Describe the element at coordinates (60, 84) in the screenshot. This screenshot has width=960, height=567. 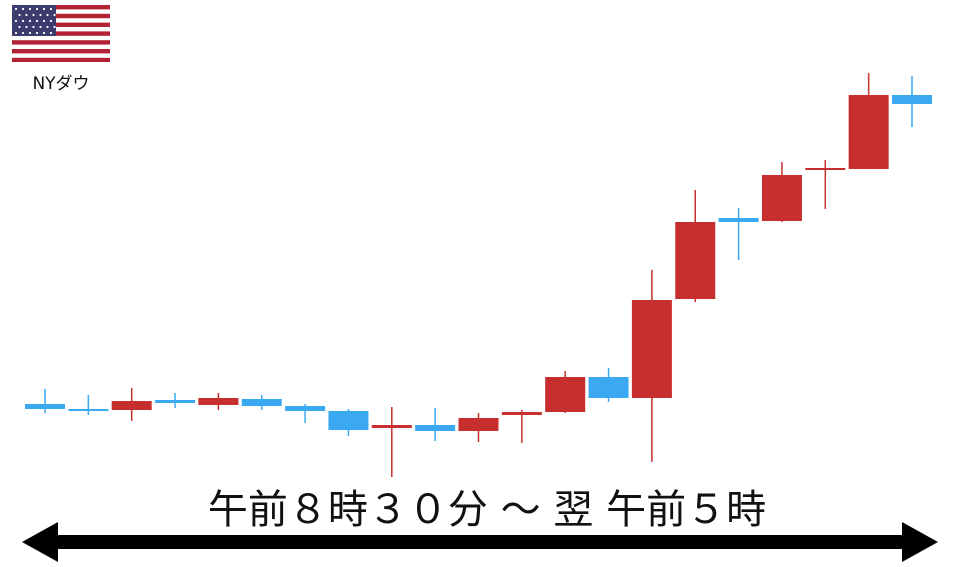
I see `instrument-label: NYダウ` at that location.